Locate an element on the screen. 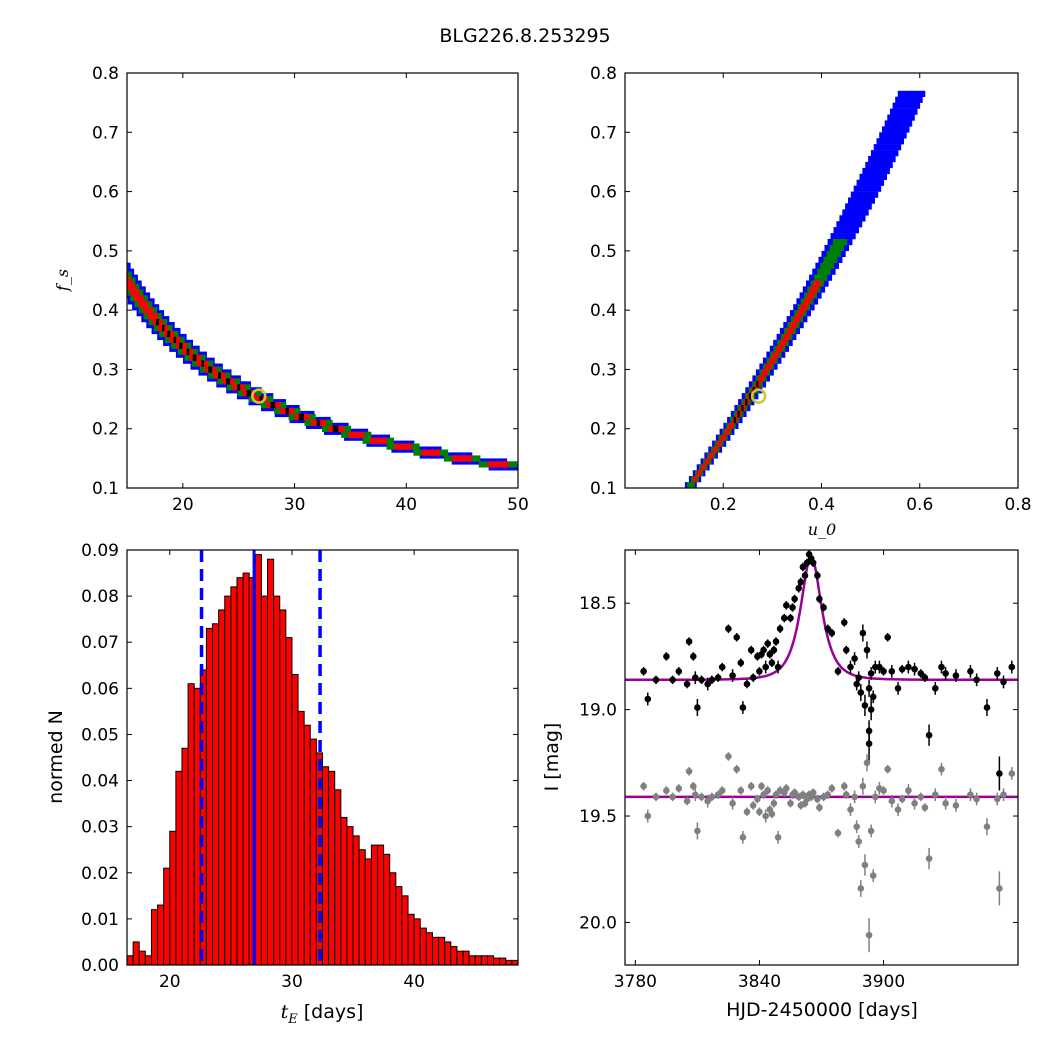 Image resolution: width=1050 pixels, height=1050 pixels. x-axis-label-units: [days] is located at coordinates (331, 1012).